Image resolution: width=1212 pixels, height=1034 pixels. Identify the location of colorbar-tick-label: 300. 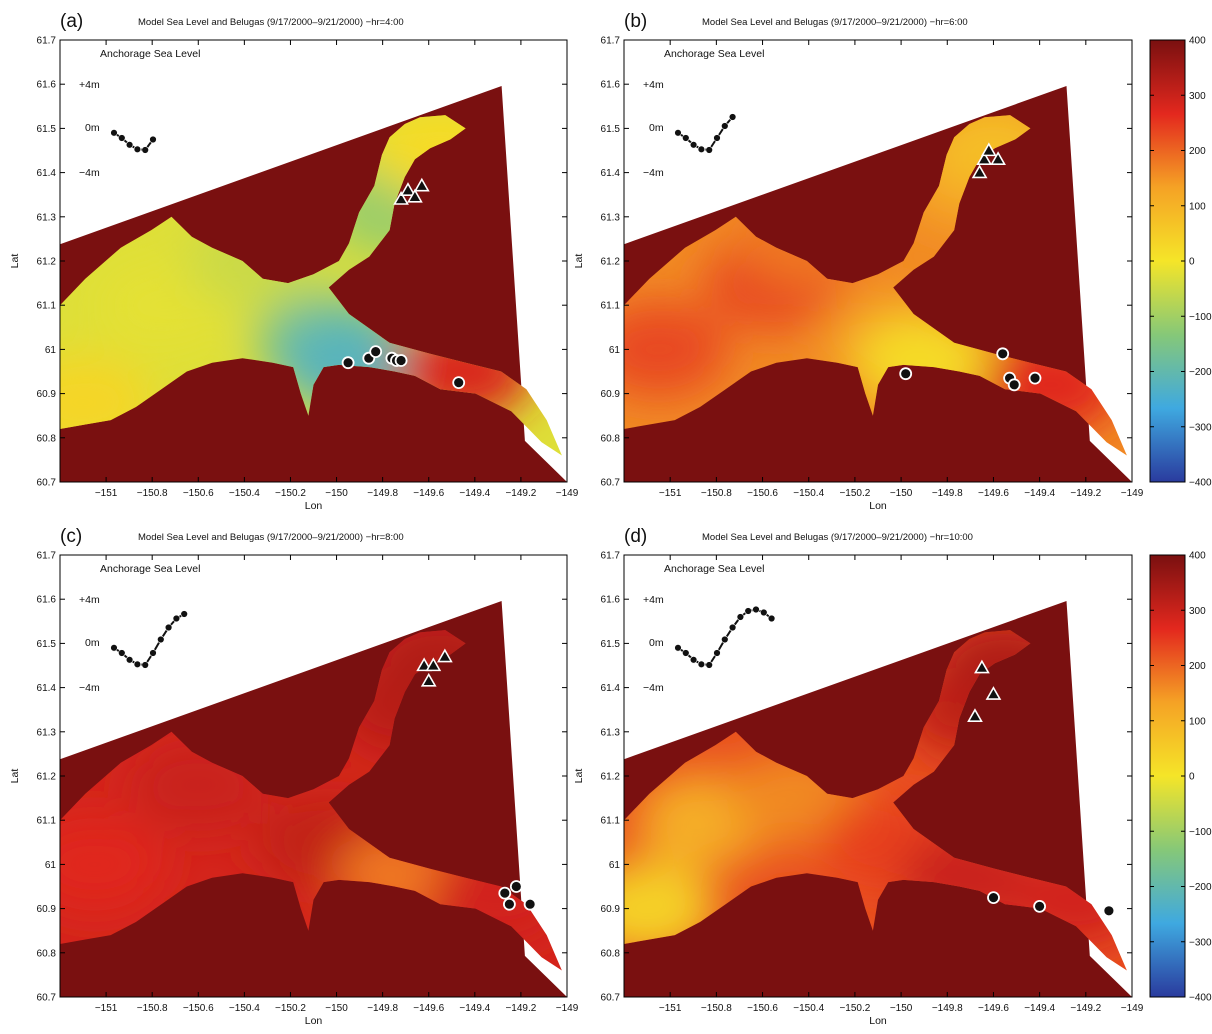
(1197, 96).